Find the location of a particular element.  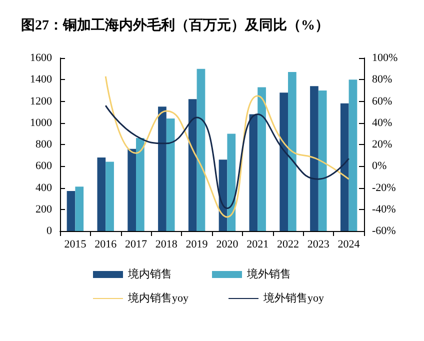

legend-label: 境外销售 is located at coordinates (268, 274).